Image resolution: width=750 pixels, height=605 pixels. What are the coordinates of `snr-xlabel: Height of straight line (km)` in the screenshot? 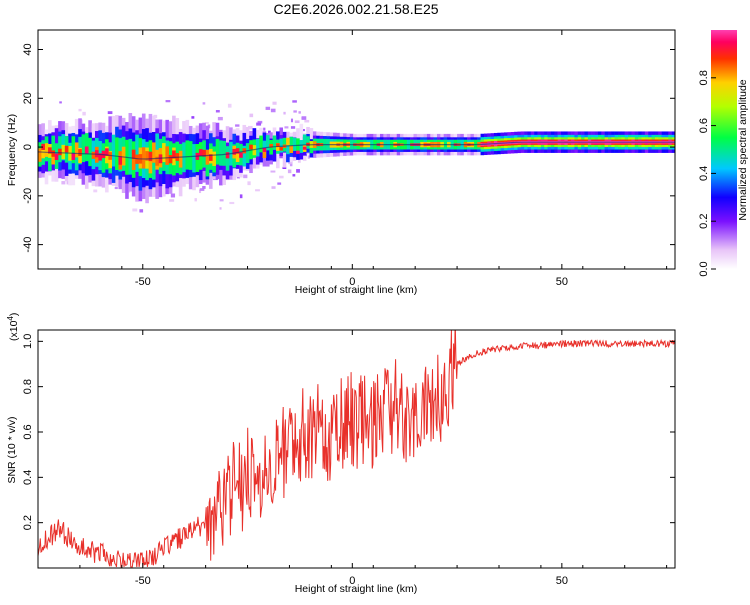 It's located at (356, 589).